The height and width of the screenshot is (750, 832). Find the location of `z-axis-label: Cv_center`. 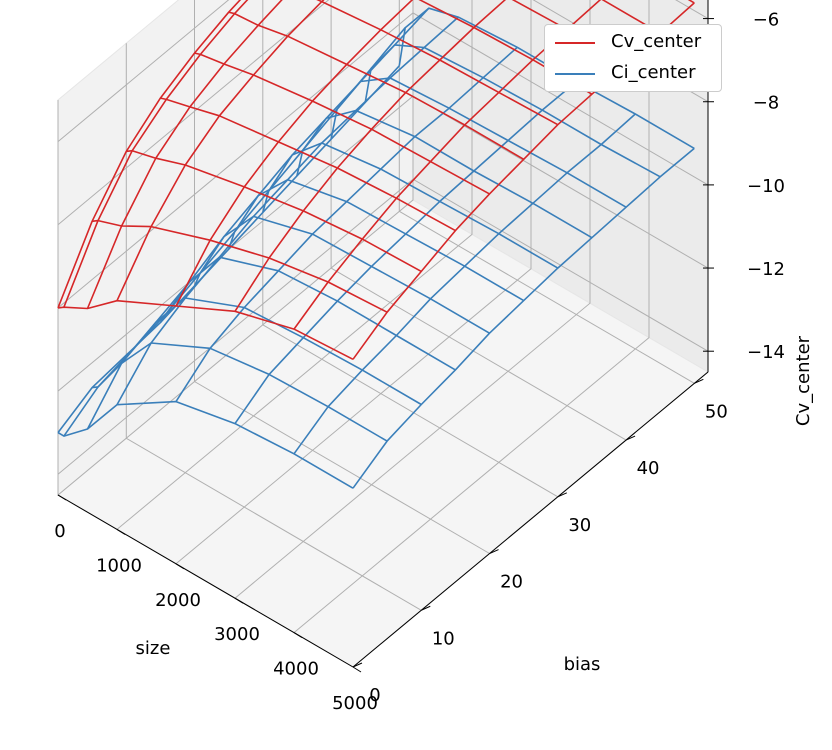

z-axis-label: Cv_center is located at coordinates (803, 380).